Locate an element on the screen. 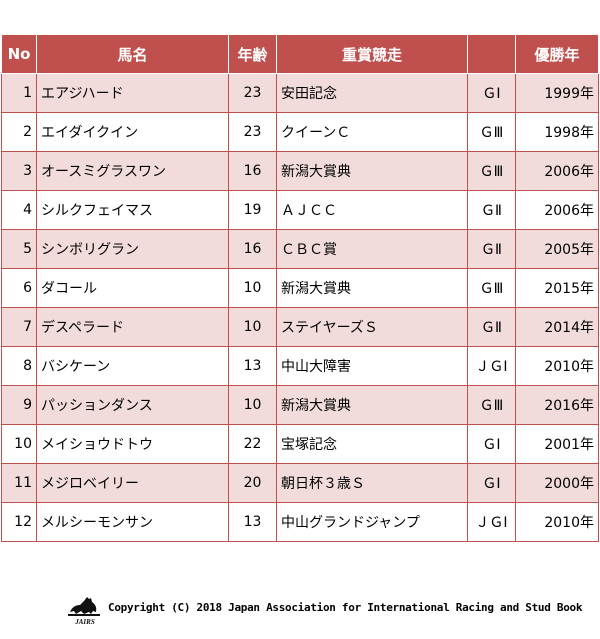 This screenshot has height=639, width=600. cell-race: 朝日杯３歳Ｓ is located at coordinates (372, 483).